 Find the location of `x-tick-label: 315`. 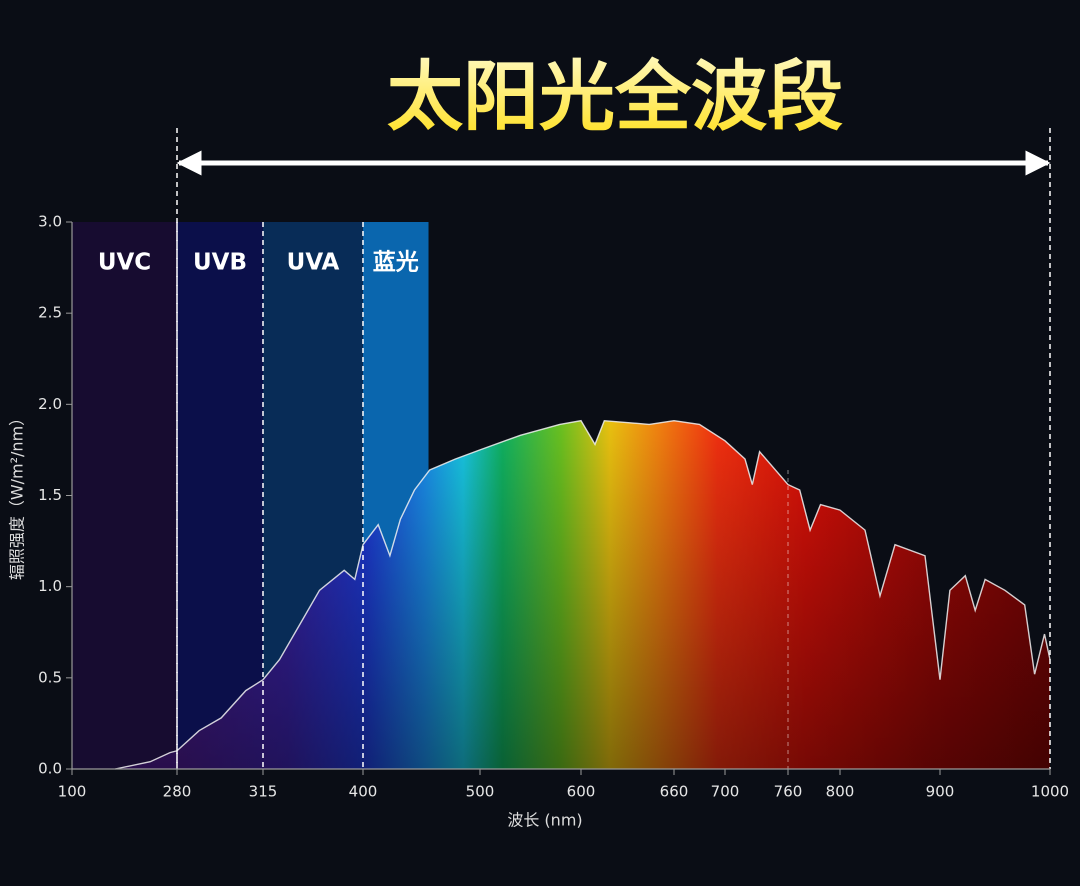

x-tick-label: 315 is located at coordinates (263, 792).